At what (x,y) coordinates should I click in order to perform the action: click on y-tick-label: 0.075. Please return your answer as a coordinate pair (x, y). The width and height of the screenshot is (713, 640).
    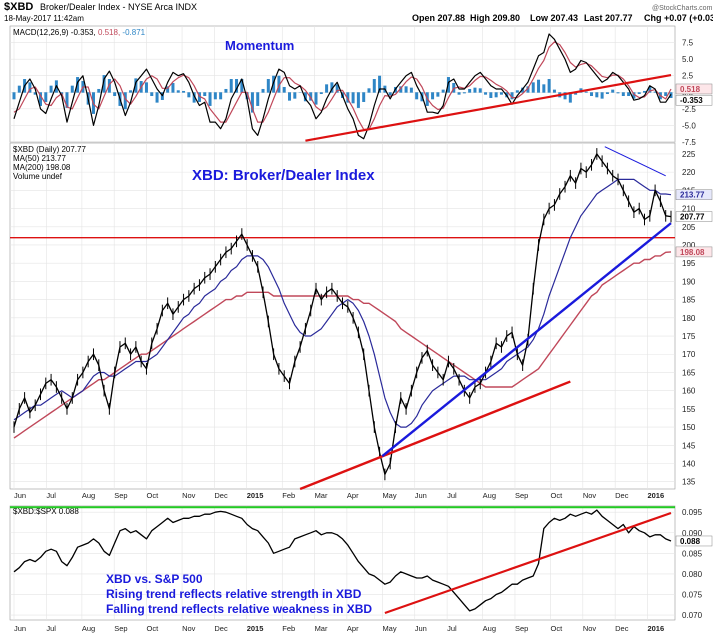
    Looking at the image, I should click on (692, 594).